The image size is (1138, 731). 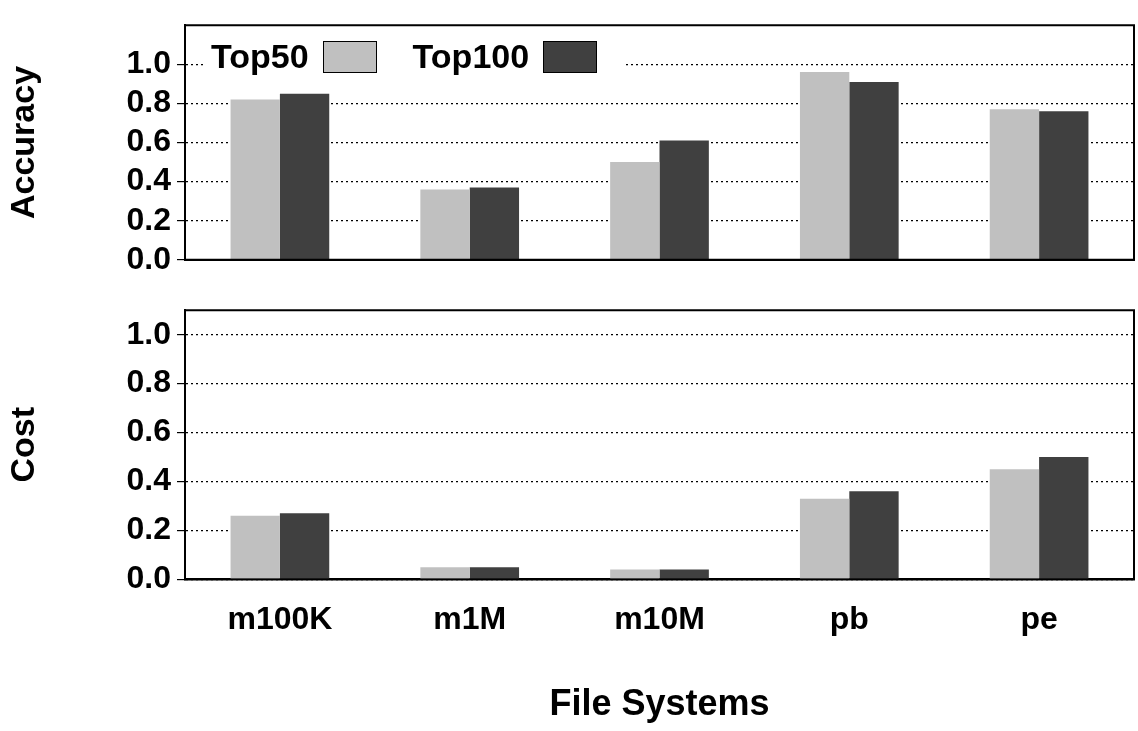 I want to click on x-tick-label: m10M, so click(x=659, y=618).